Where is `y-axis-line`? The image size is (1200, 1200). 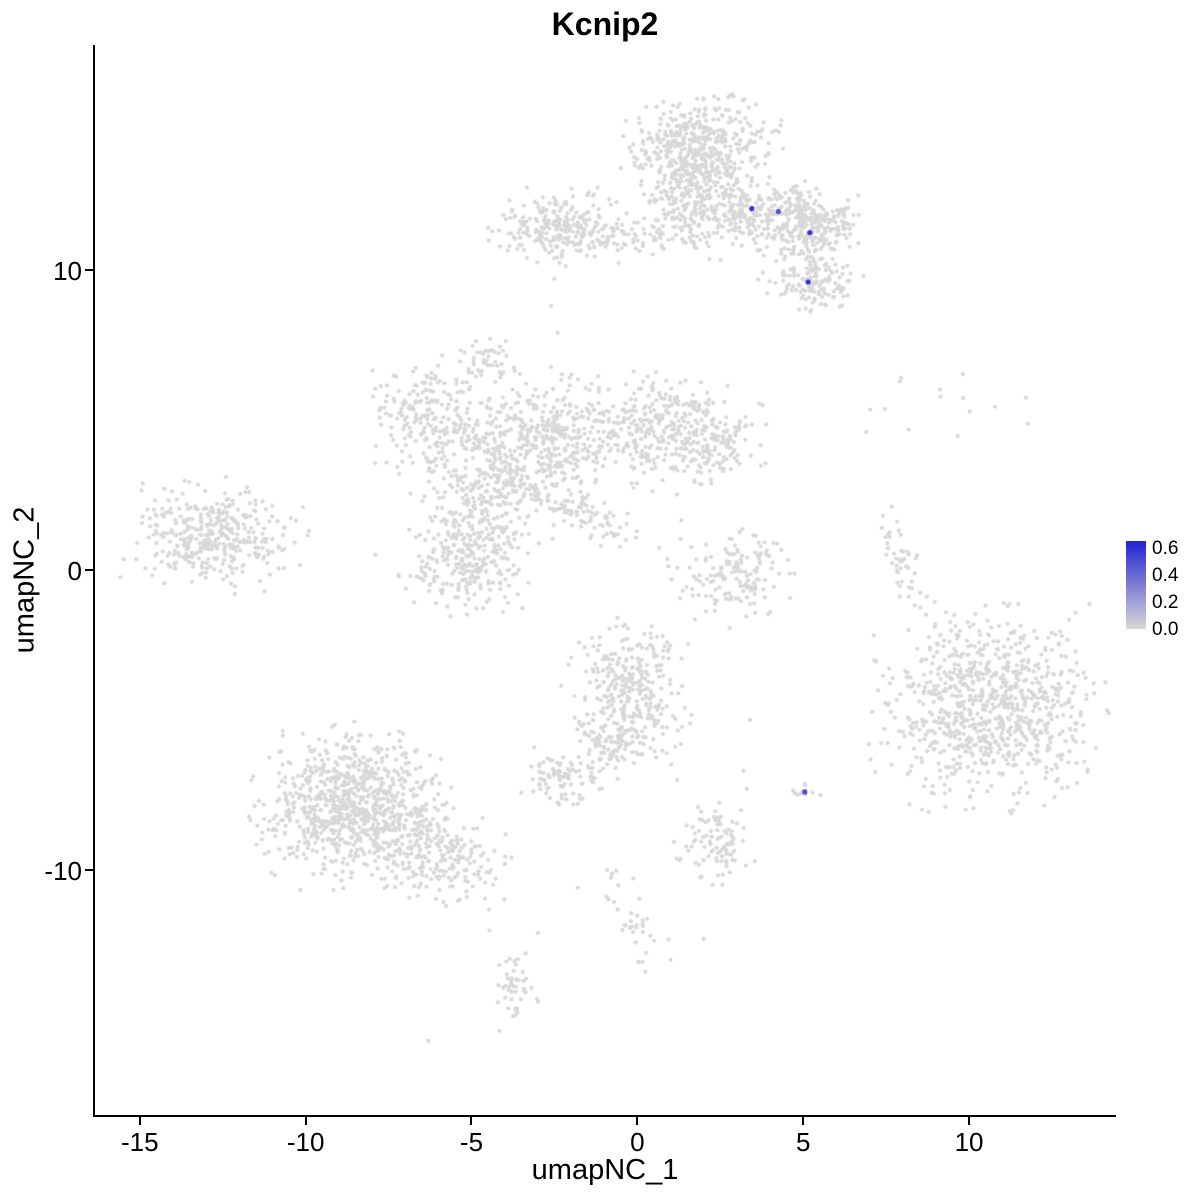 y-axis-line is located at coordinates (94, 581).